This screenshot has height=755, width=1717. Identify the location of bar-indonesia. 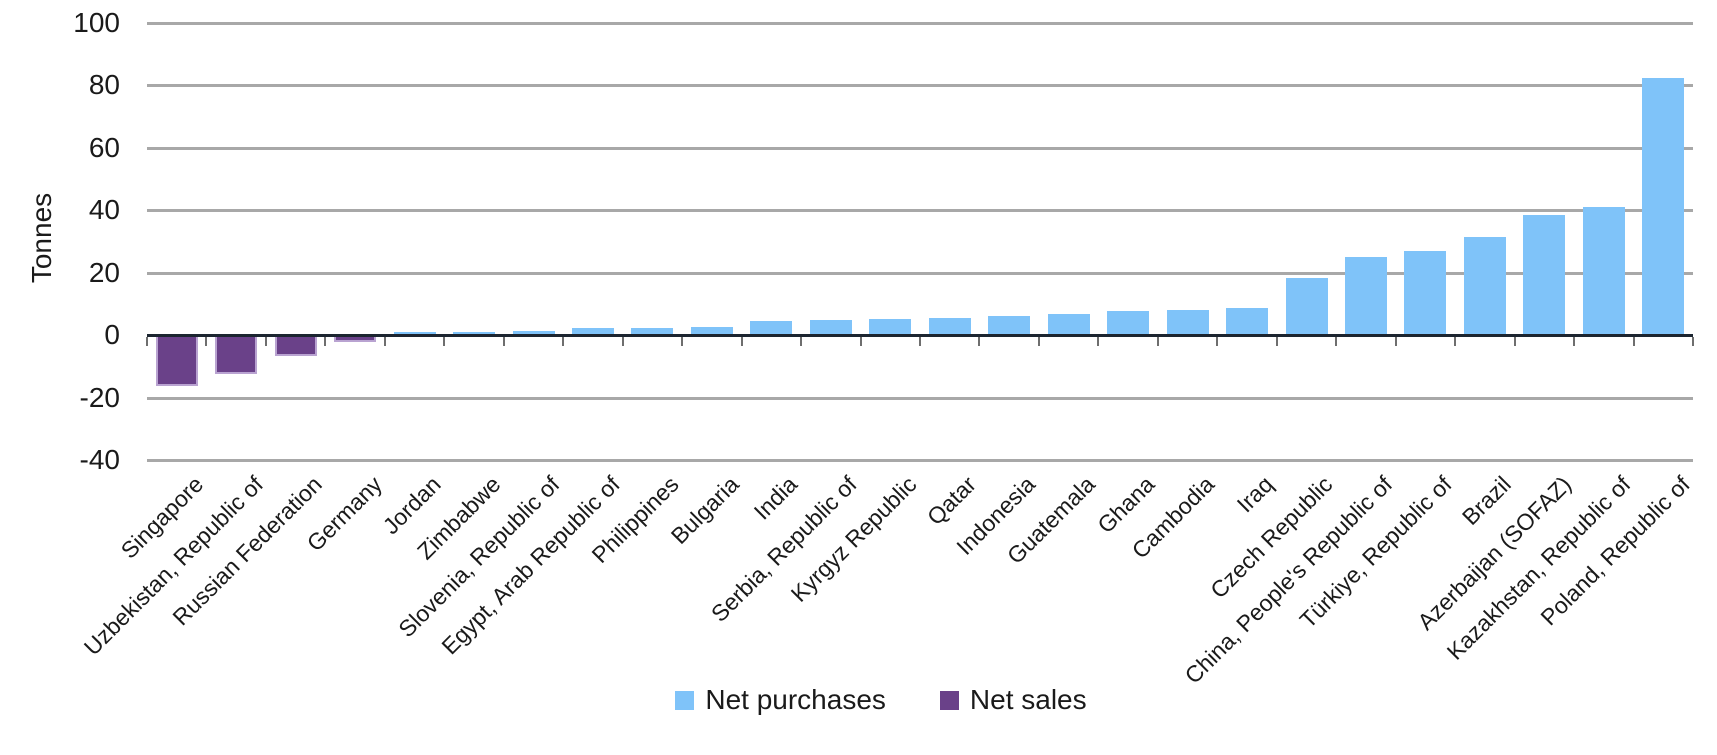
(1009, 325).